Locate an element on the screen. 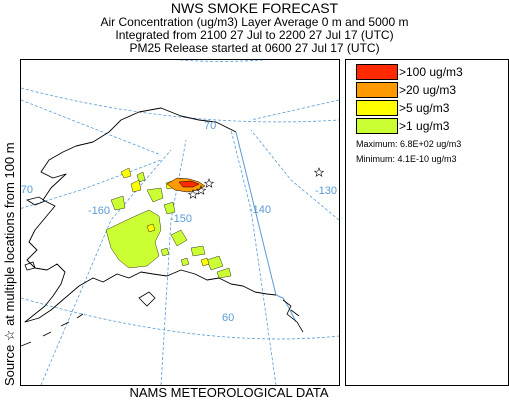 Image resolution: width=509 pixels, height=401 pixels. st-lawrence-island is located at coordinates (35, 201).